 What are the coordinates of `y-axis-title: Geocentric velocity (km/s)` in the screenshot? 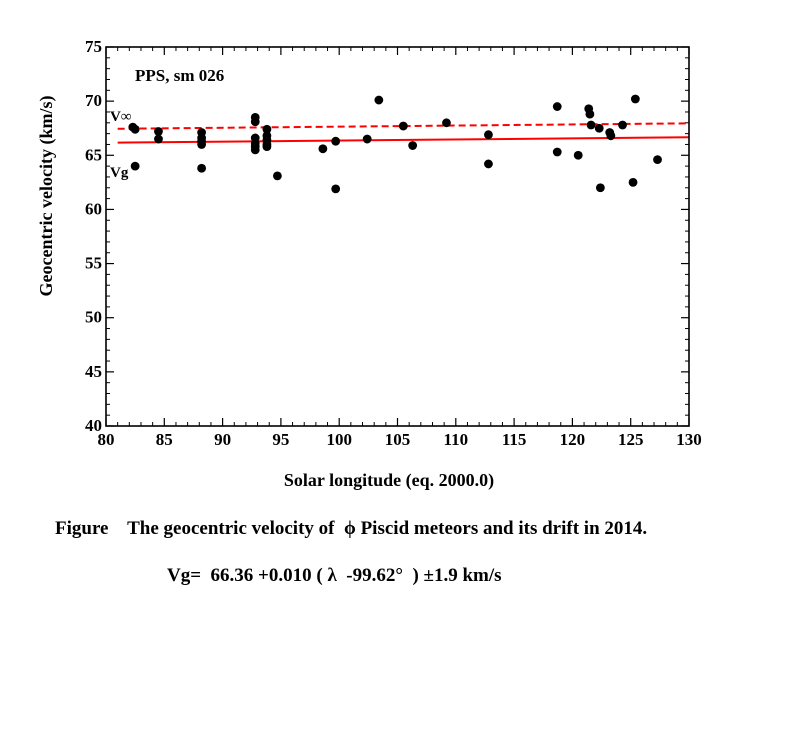 It's located at (46, 196).